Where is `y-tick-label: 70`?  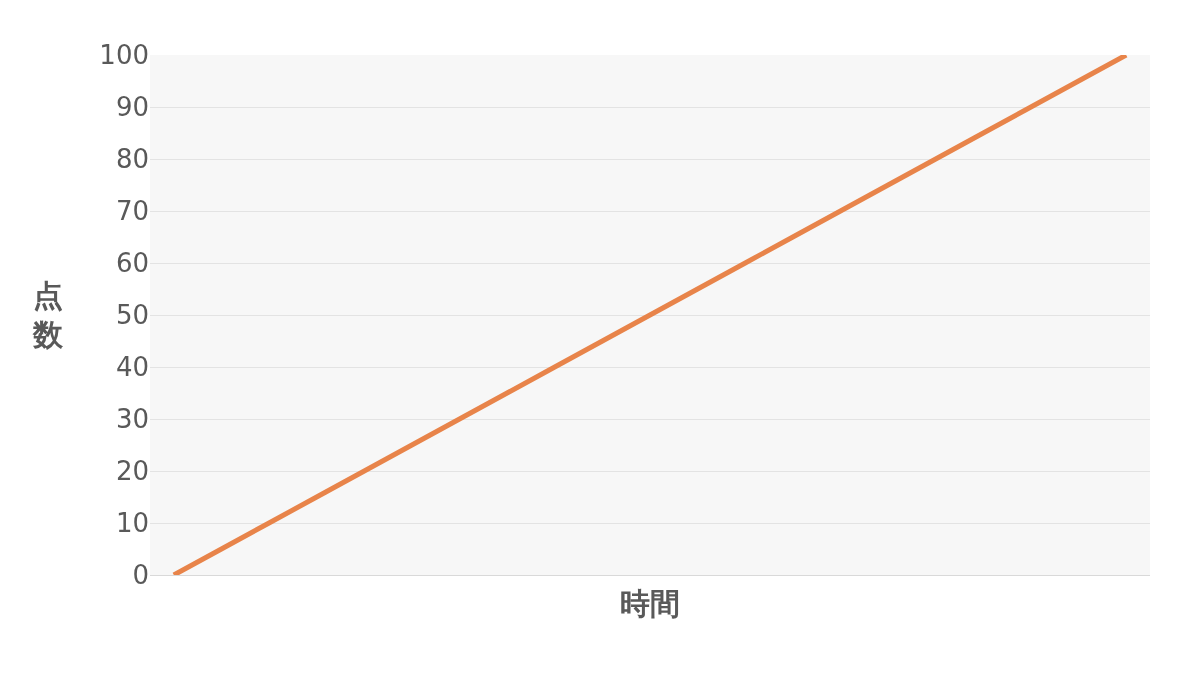
y-tick-label: 70 is located at coordinates (132, 211).